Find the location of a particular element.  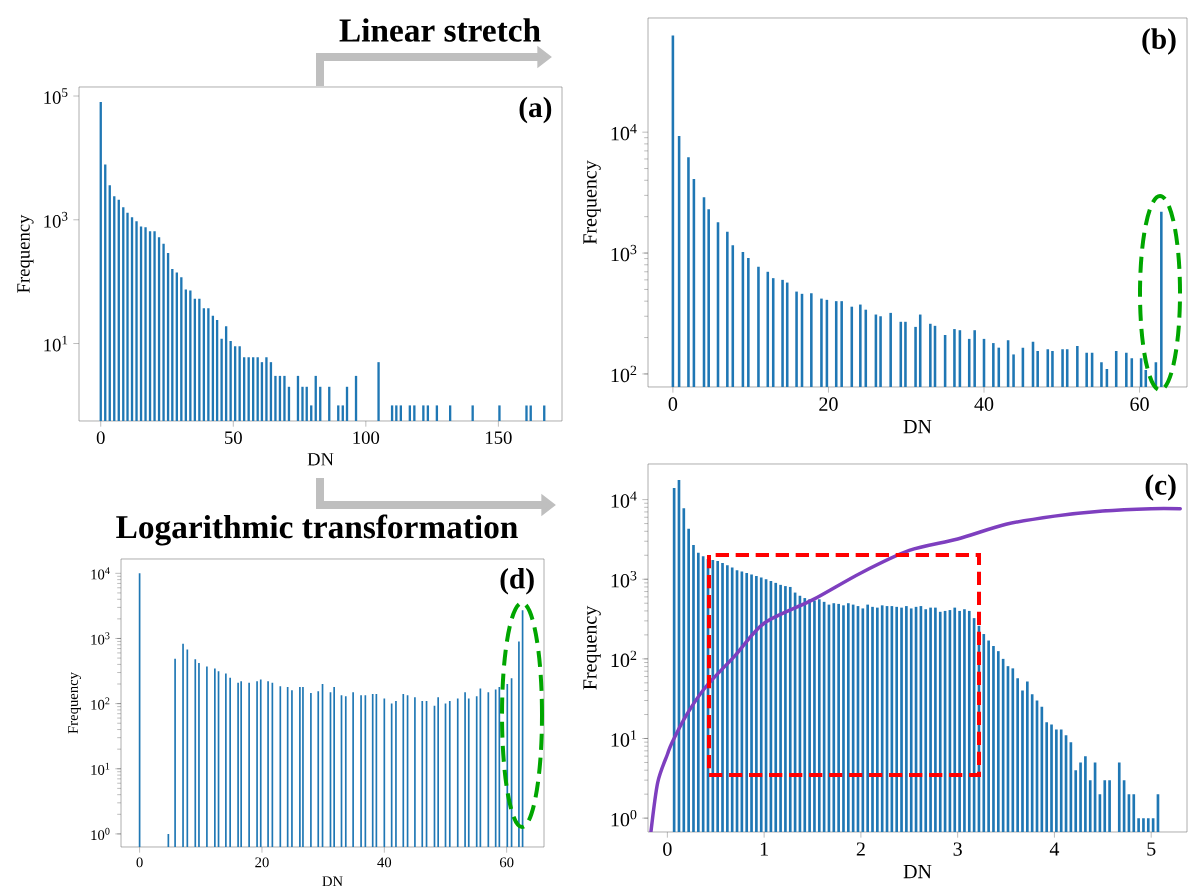

x-tick-label: 2 is located at coordinates (860, 849).